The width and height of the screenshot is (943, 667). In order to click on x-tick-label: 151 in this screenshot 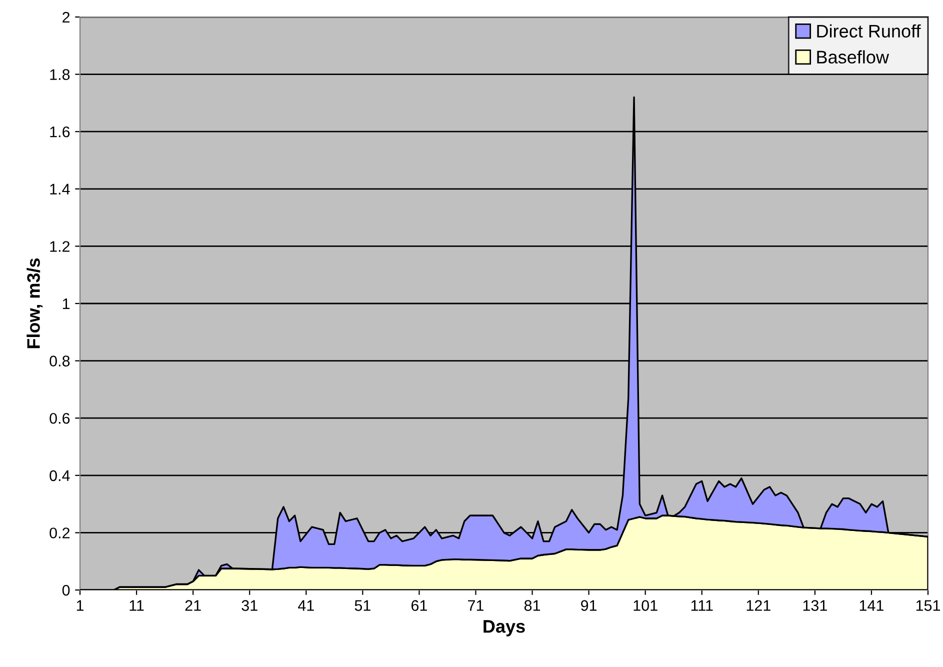, I will do `click(928, 605)`.